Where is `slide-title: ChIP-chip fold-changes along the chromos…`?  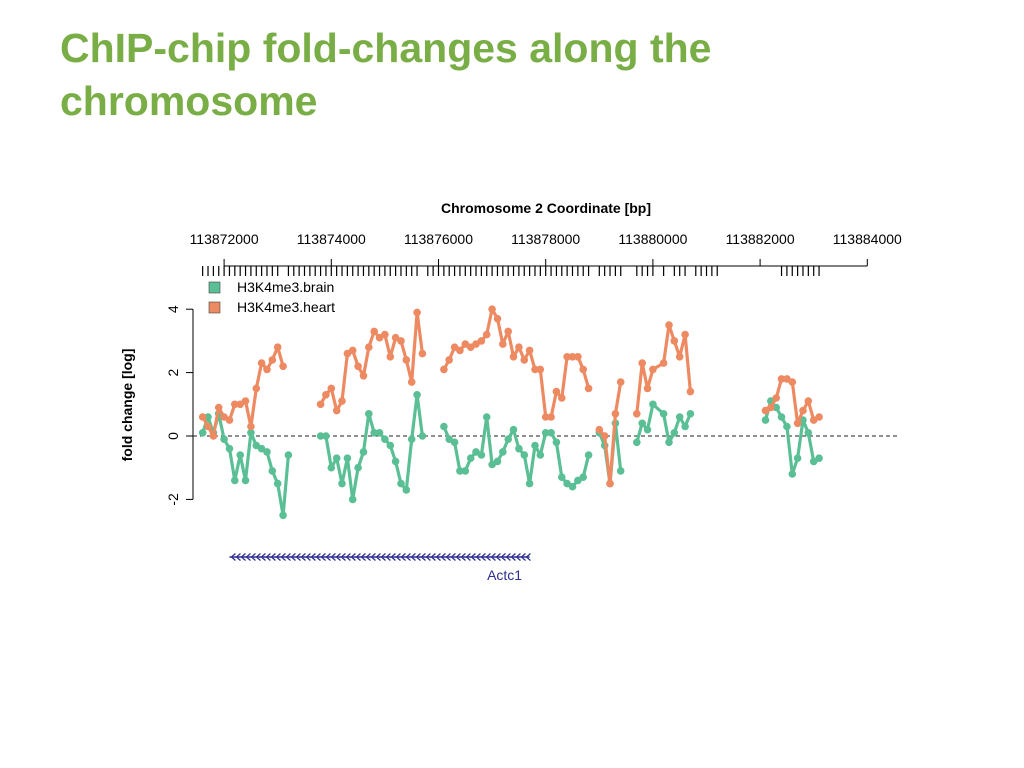 slide-title: ChIP-chip fold-changes along the chromos… is located at coordinates (386, 74).